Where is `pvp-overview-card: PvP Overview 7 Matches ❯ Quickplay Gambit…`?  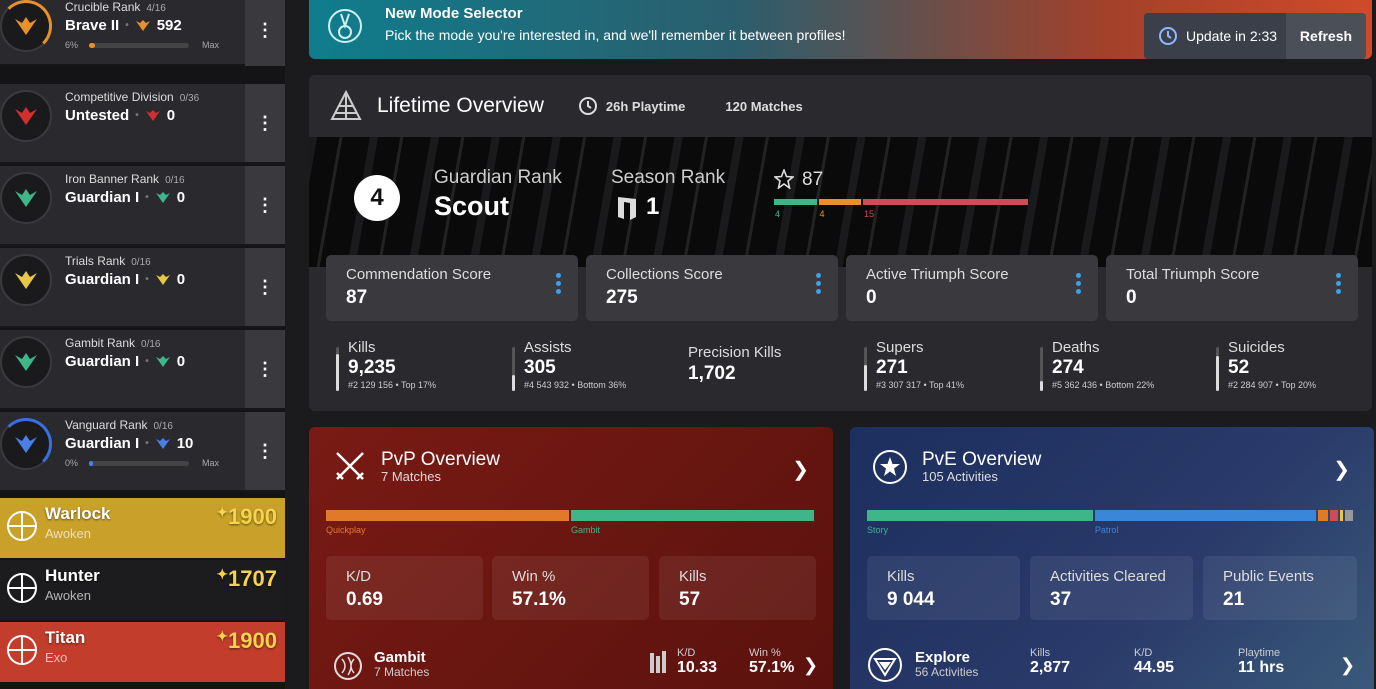 pvp-overview-card: PvP Overview 7 Matches ❯ Quickplay Gambit… is located at coordinates (571, 558).